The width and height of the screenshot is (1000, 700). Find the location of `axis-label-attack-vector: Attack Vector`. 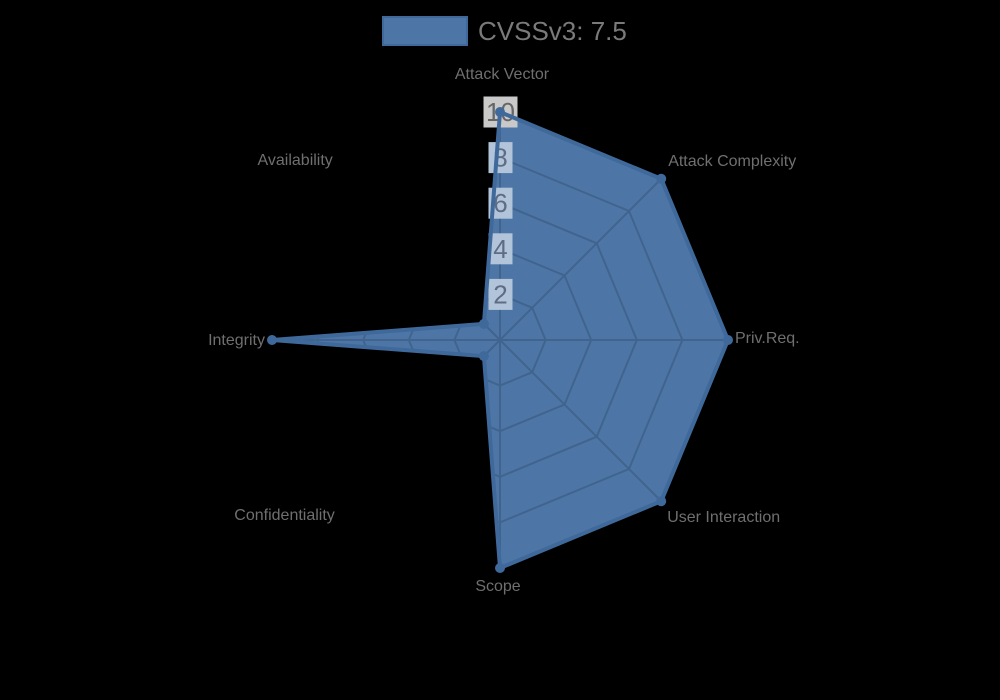

axis-label-attack-vector: Attack Vector is located at coordinates (502, 74).